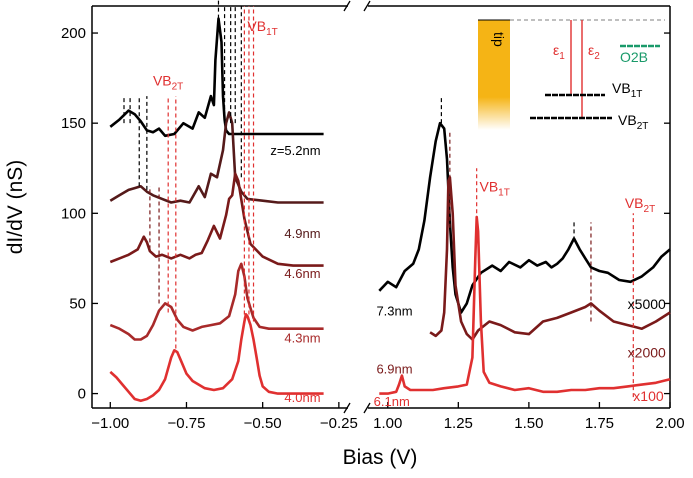 This screenshot has height=478, width=693. What do you see at coordinates (643, 126) in the screenshot?
I see `inset-label-sub: 2T` at bounding box center [643, 126].